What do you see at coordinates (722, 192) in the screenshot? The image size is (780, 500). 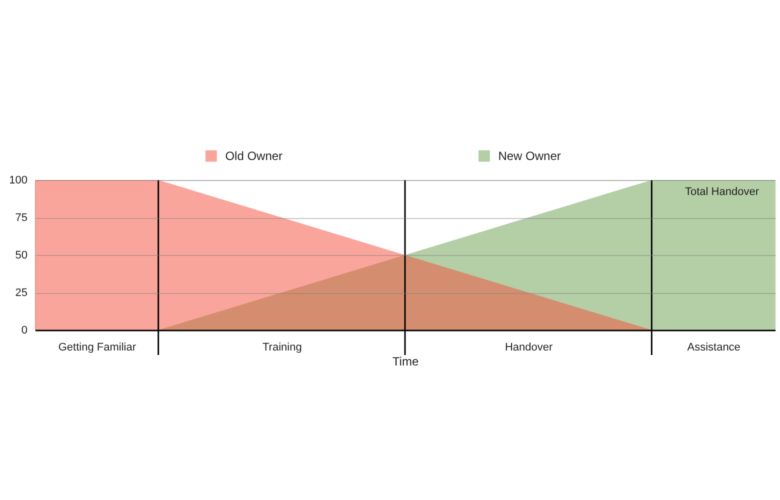 I see `annotation: Total Handover` at bounding box center [722, 192].